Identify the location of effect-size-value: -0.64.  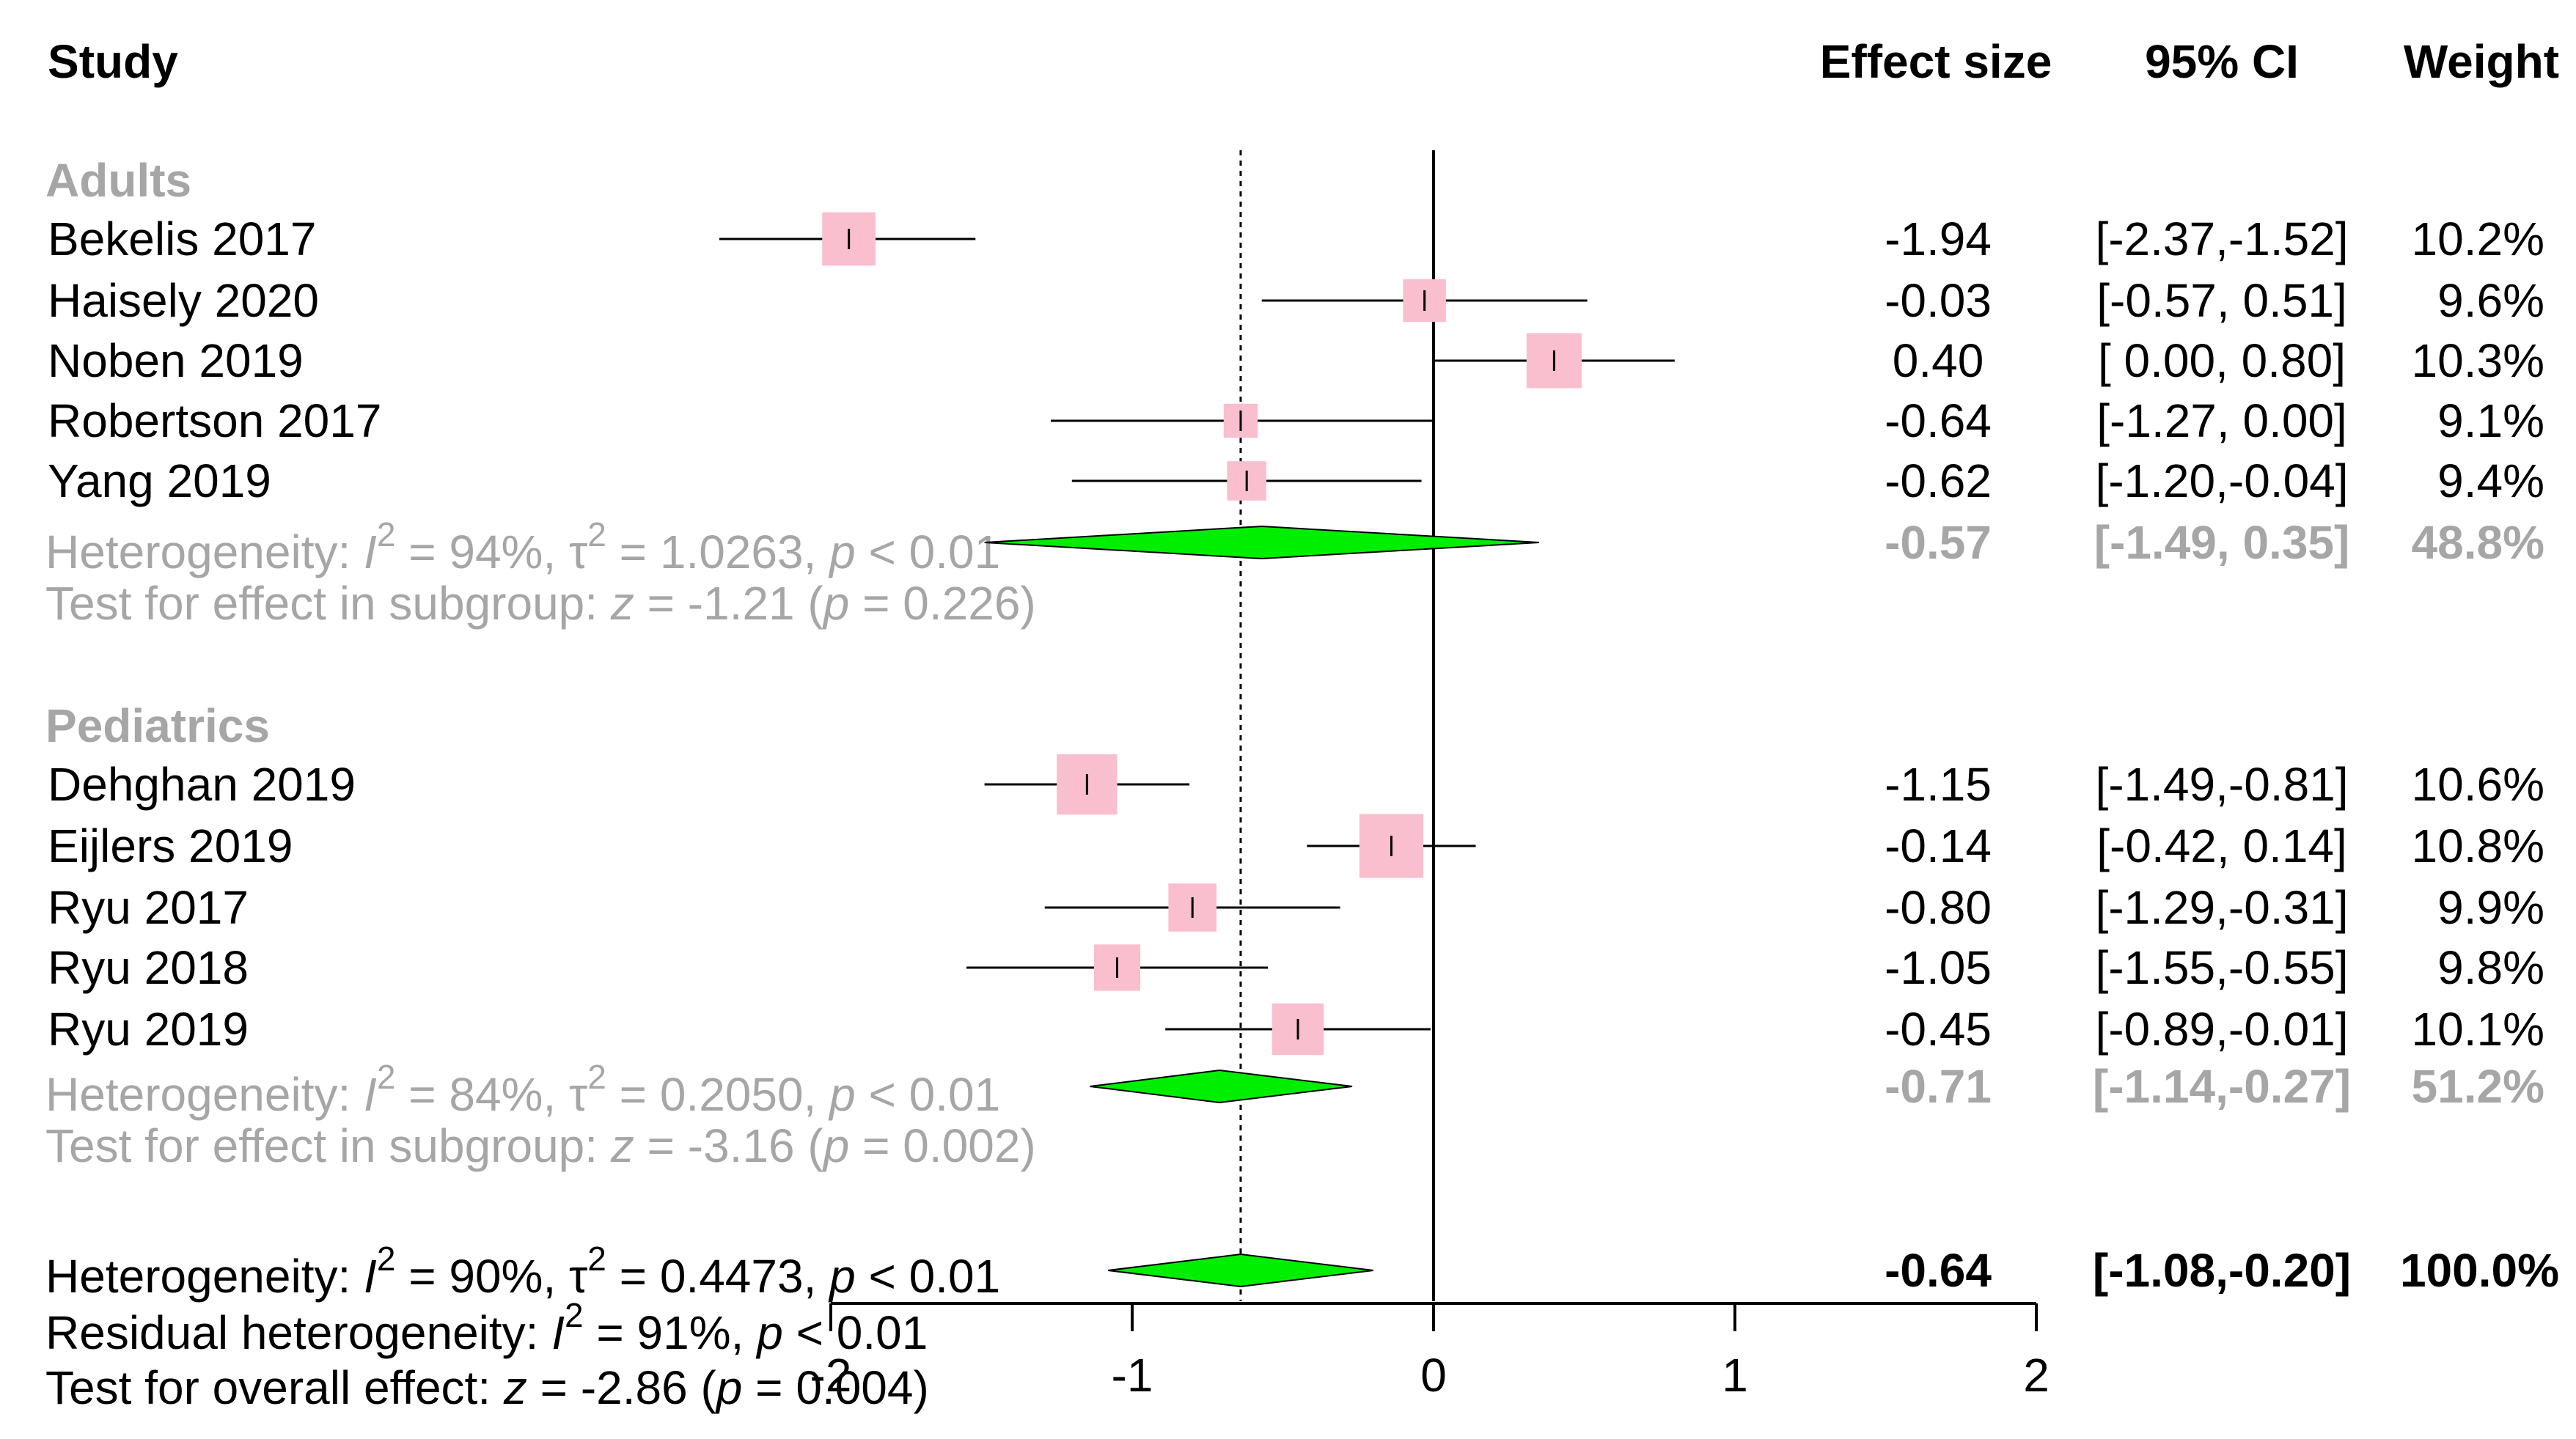
(1939, 420).